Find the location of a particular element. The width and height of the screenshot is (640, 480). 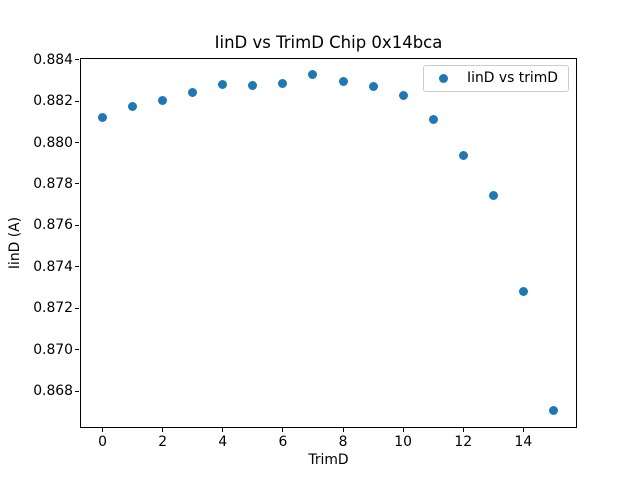

y-axis-label: IinD (A) is located at coordinates (15, 243).